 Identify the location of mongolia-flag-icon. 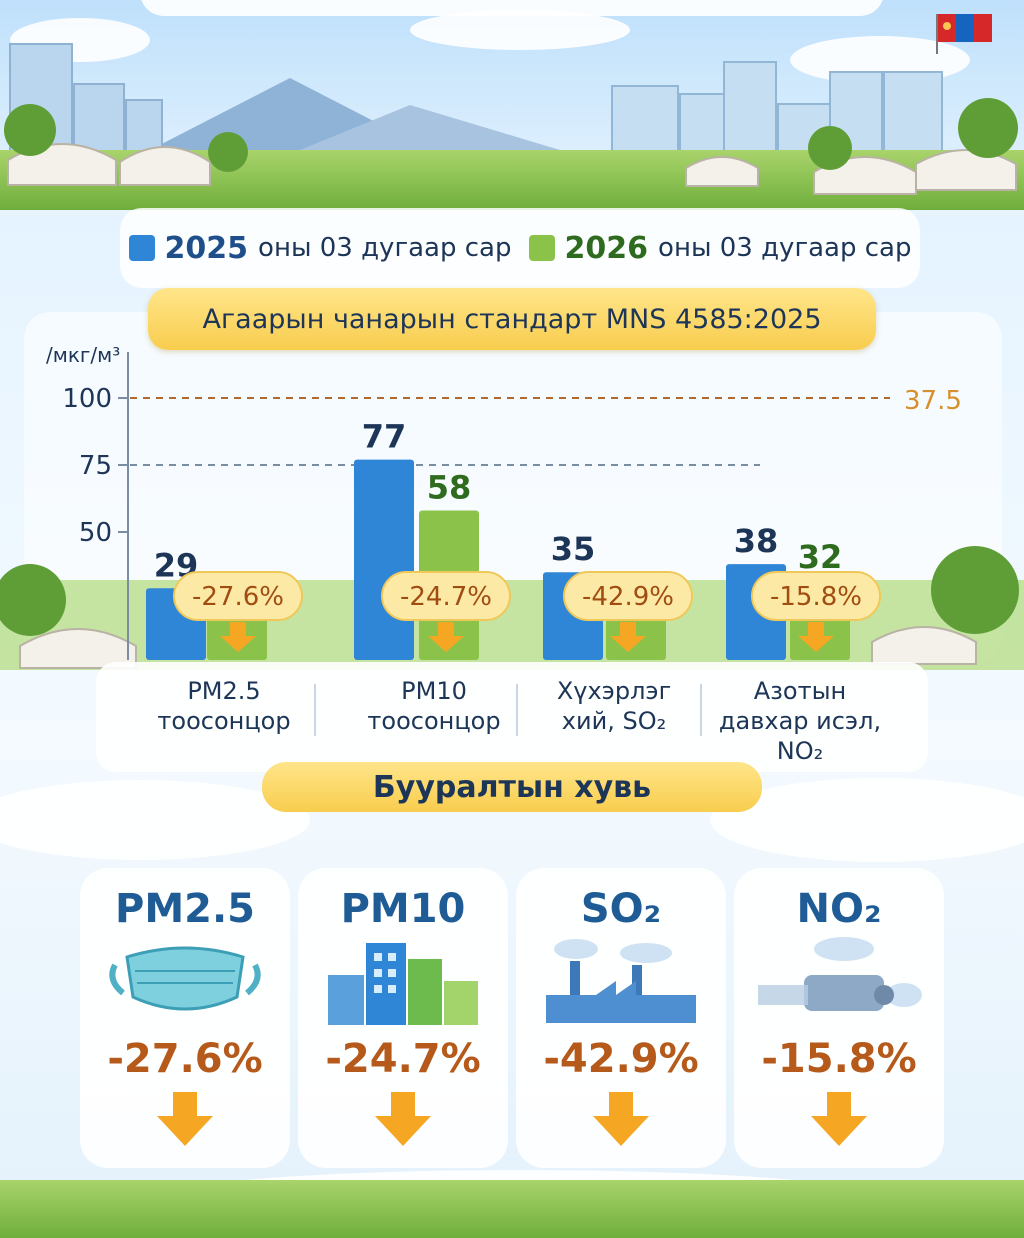
(964, 34).